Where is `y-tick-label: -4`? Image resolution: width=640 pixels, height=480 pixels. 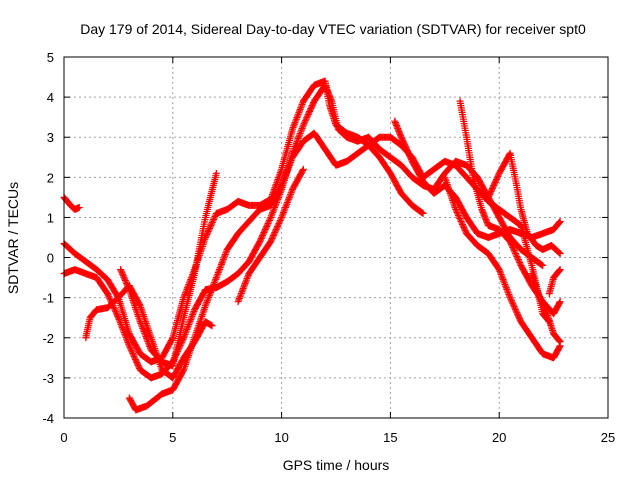 y-tick-label: -4 is located at coordinates (48, 418).